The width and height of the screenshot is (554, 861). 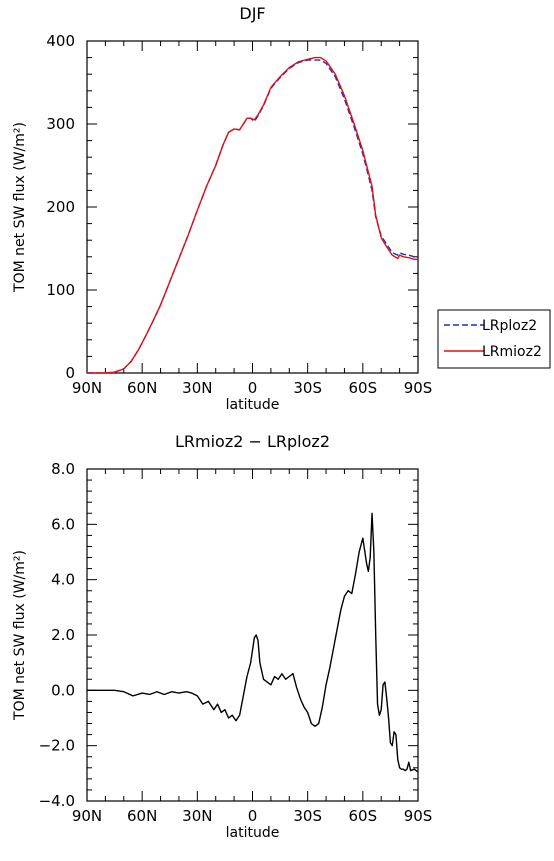 I want to click on chart-title: LRmioz2 − LRploz2, so click(x=252, y=441).